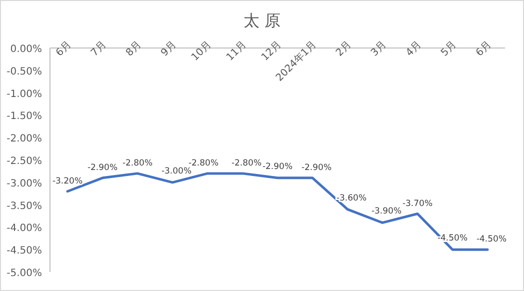 This screenshot has width=524, height=291. What do you see at coordinates (67, 181) in the screenshot?
I see `data-label: -3.20%` at bounding box center [67, 181].